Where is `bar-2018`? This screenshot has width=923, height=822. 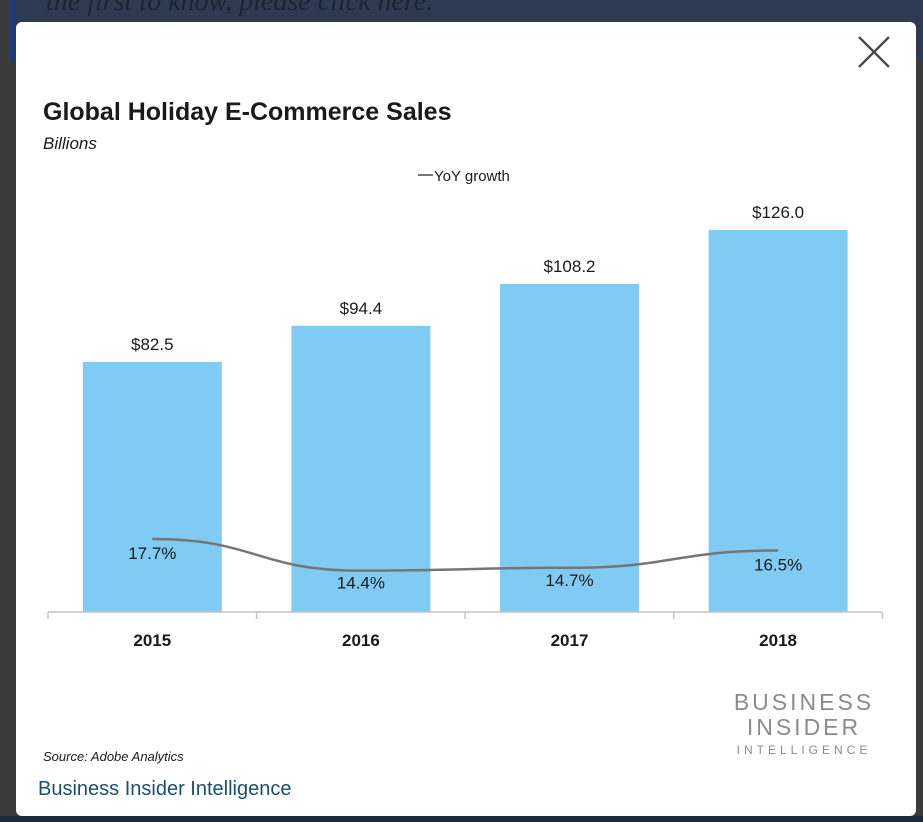
bar-2018 is located at coordinates (778, 421).